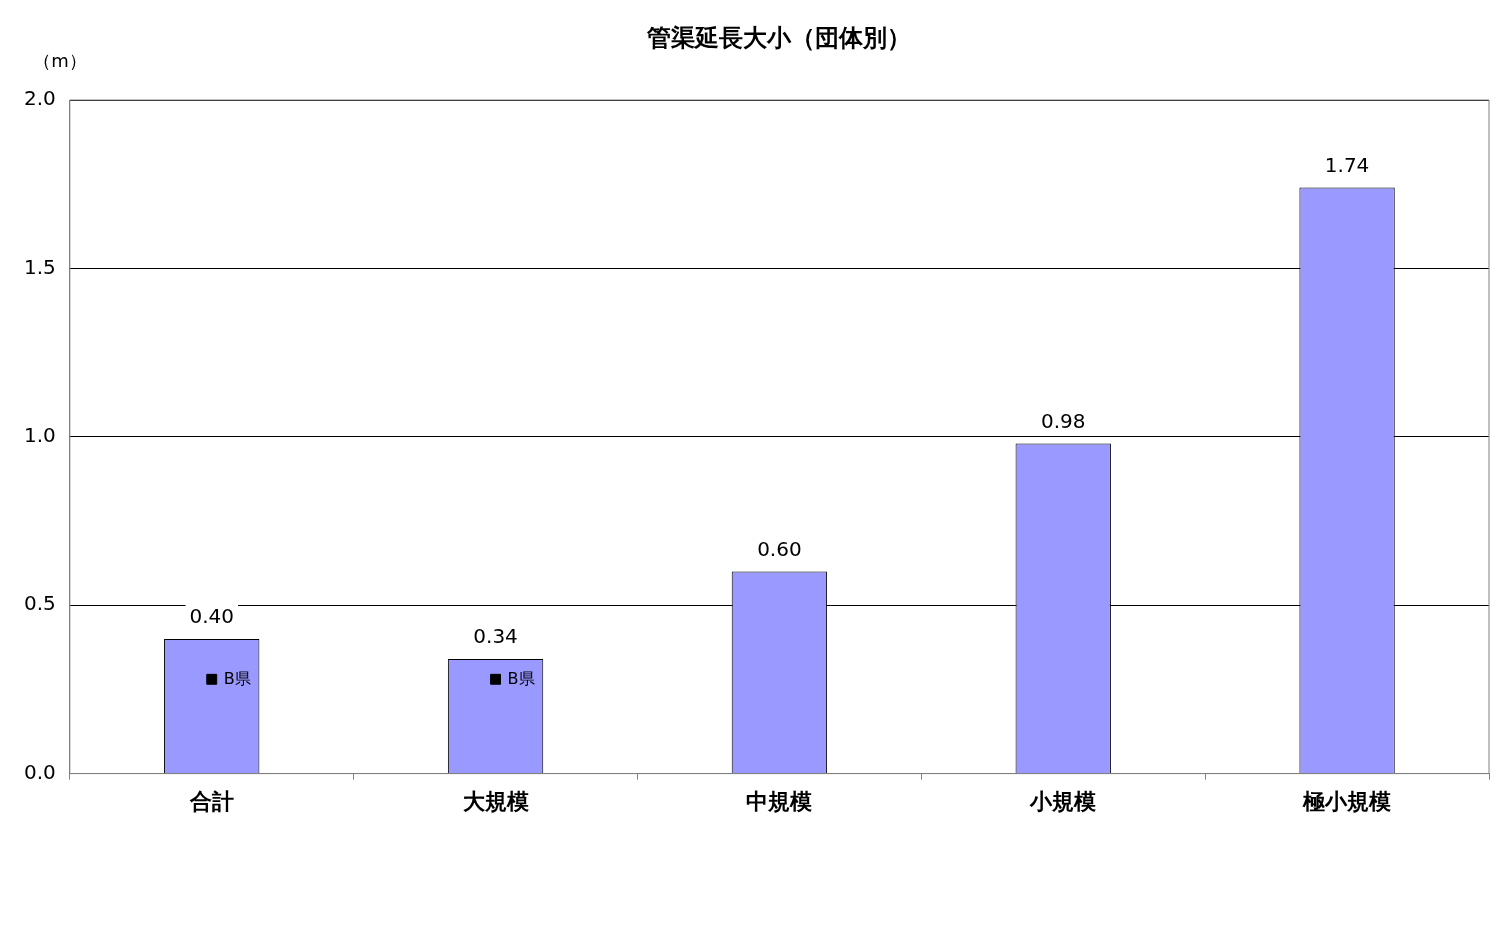 The width and height of the screenshot is (1499, 926). Describe the element at coordinates (495, 636) in the screenshot. I see `data-label: 0.34` at that location.